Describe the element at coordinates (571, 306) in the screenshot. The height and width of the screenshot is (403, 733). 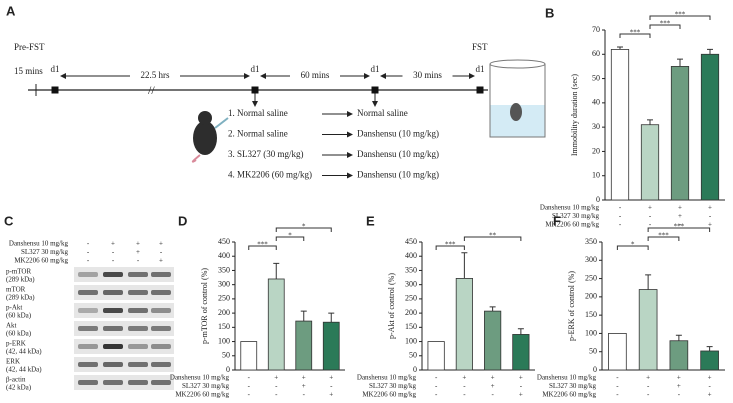
I see `y-axis-label: p-ERK of control (%)` at that location.